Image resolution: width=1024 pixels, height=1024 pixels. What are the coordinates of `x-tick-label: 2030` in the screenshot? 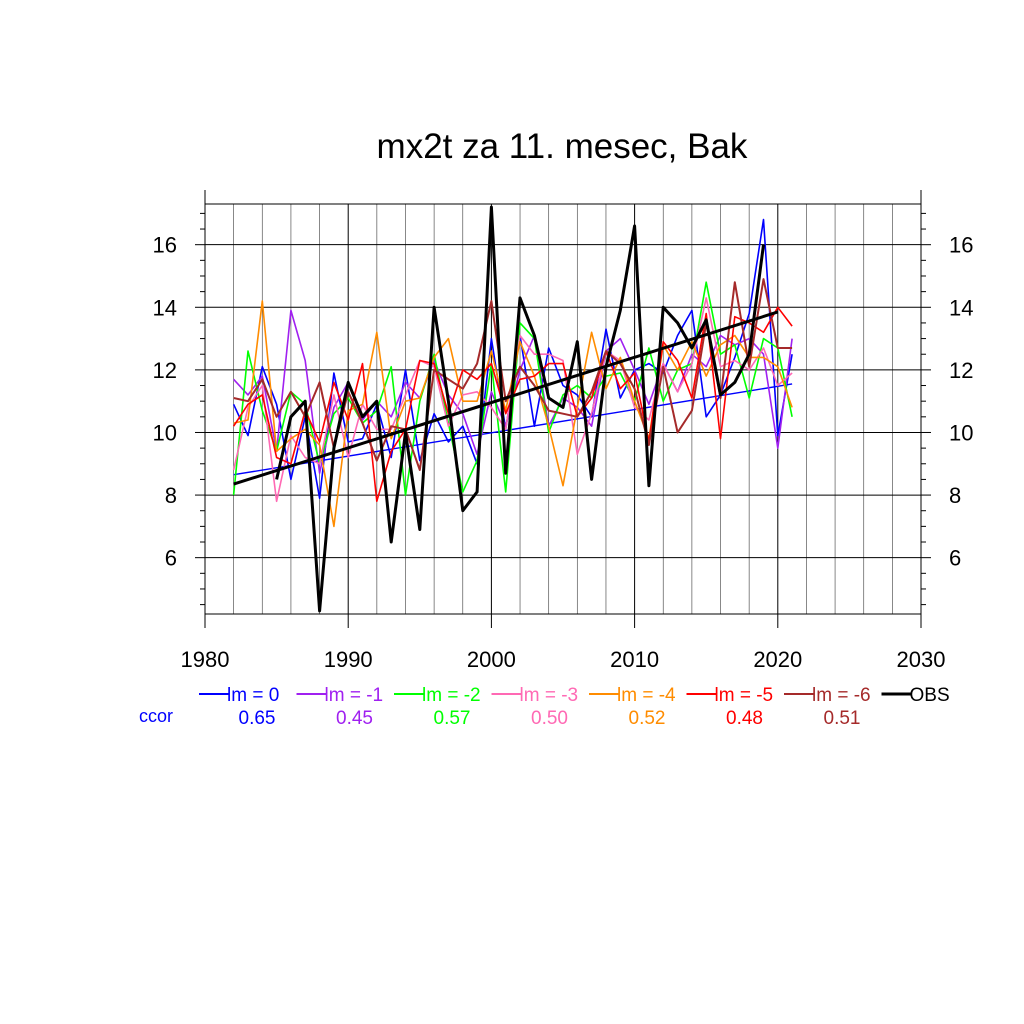 It's located at (921, 659).